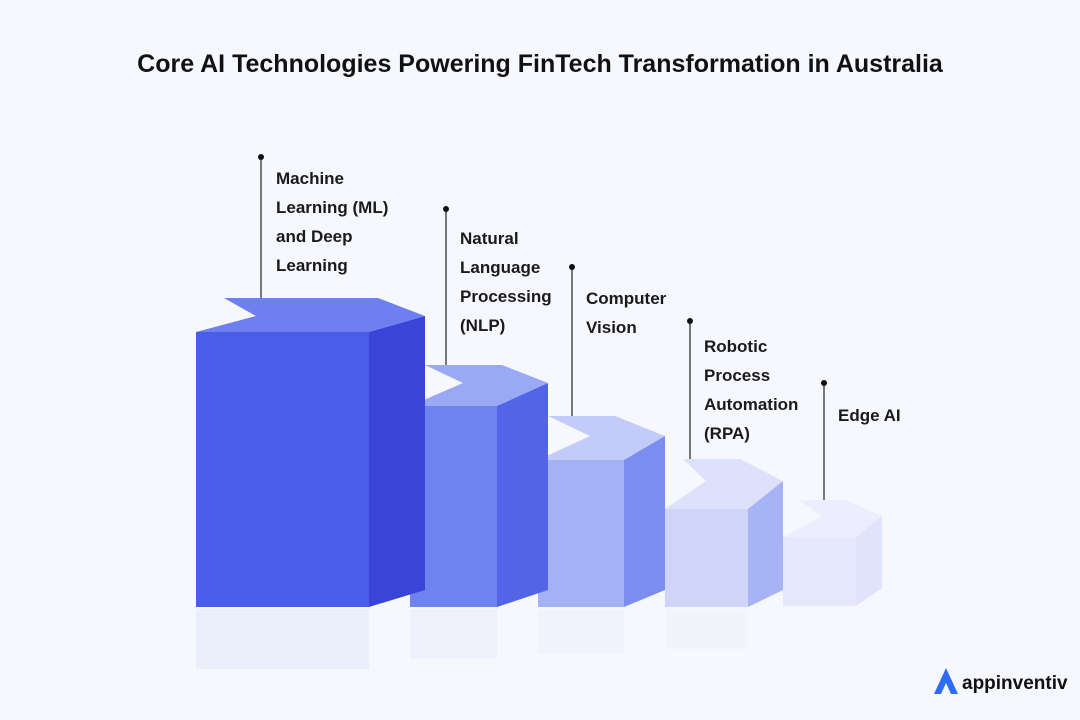 Image resolution: width=1080 pixels, height=720 pixels. I want to click on label-line: Computer, so click(626, 298).